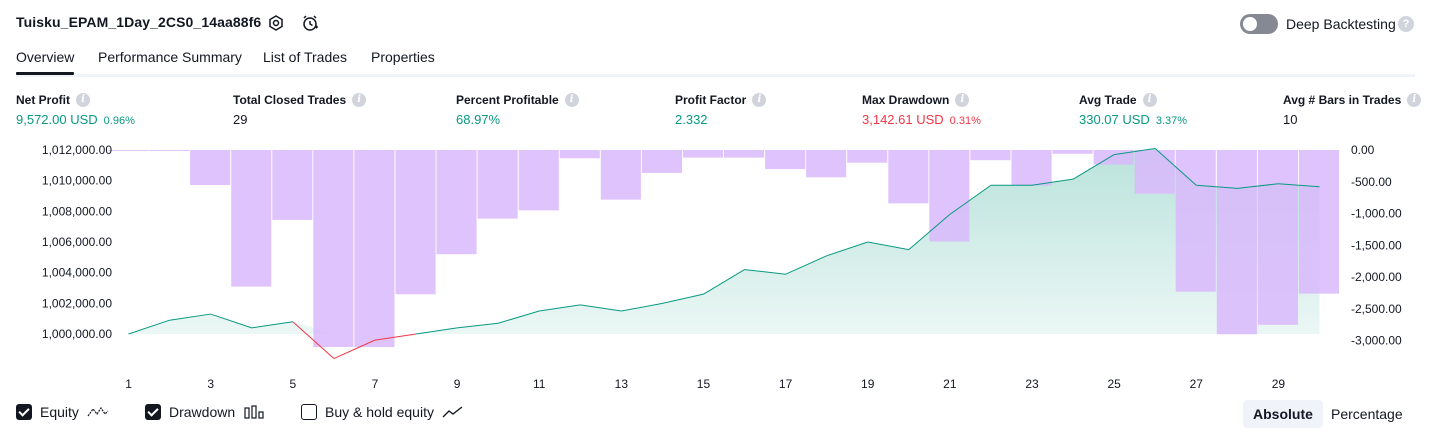  I want to click on x-axis-tick-label: 17, so click(786, 384).